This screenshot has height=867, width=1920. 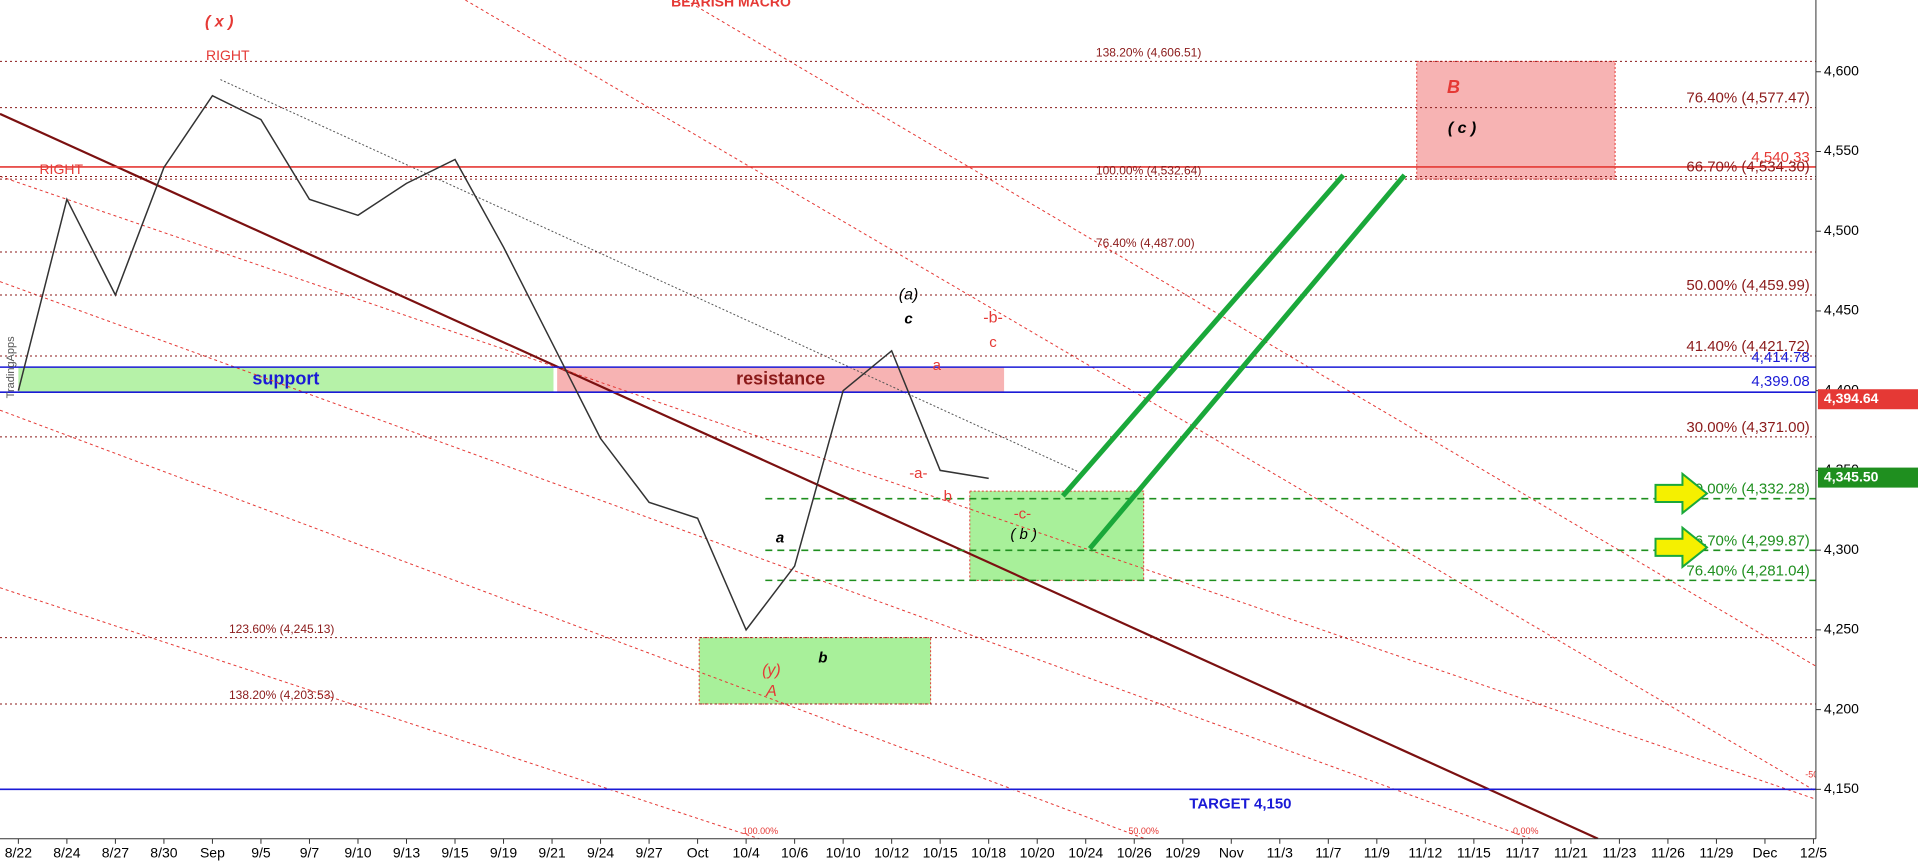 I want to click on x-tick-label: Nov, so click(x=1231, y=852).